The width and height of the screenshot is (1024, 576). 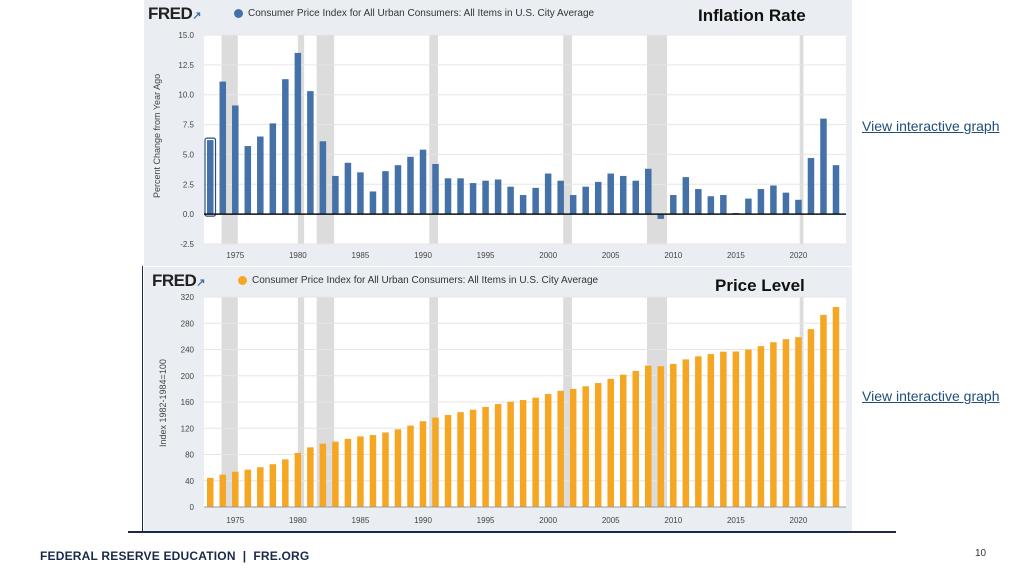 I want to click on price-level-x-tick-label: 1975, so click(x=235, y=520).